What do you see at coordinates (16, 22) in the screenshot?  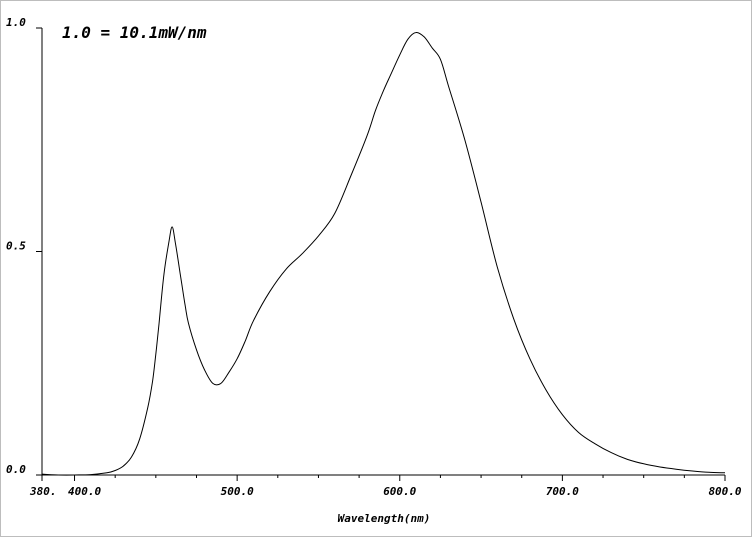 I see `y-tick-label: 1.0` at bounding box center [16, 22].